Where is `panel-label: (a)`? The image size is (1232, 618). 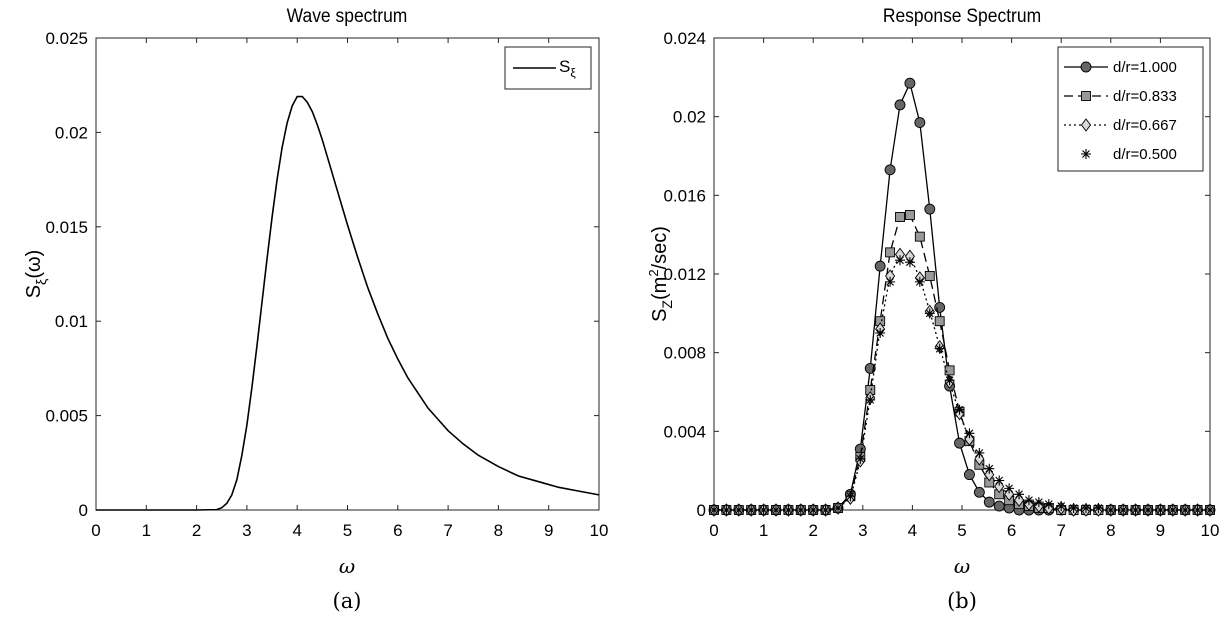 panel-label: (a) is located at coordinates (347, 601).